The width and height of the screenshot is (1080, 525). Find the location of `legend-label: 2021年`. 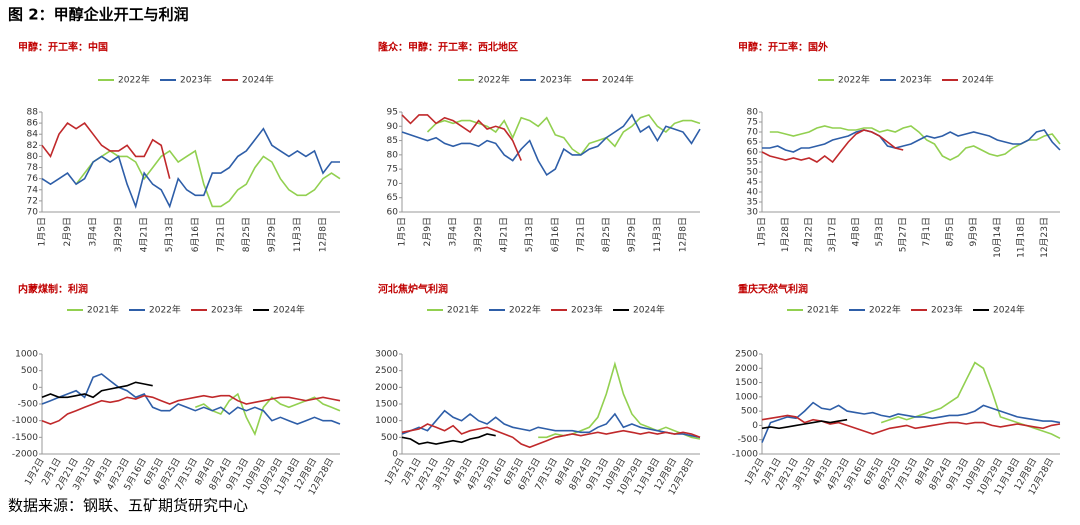

legend-label: 2021年 is located at coordinates (463, 310).